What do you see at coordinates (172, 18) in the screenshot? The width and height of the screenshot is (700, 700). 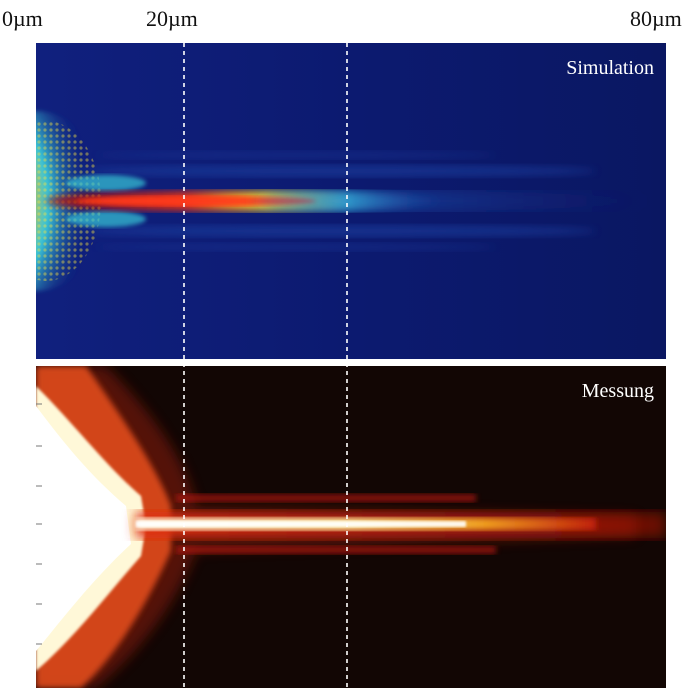 I see `scale-label-20um: 20µm` at bounding box center [172, 18].